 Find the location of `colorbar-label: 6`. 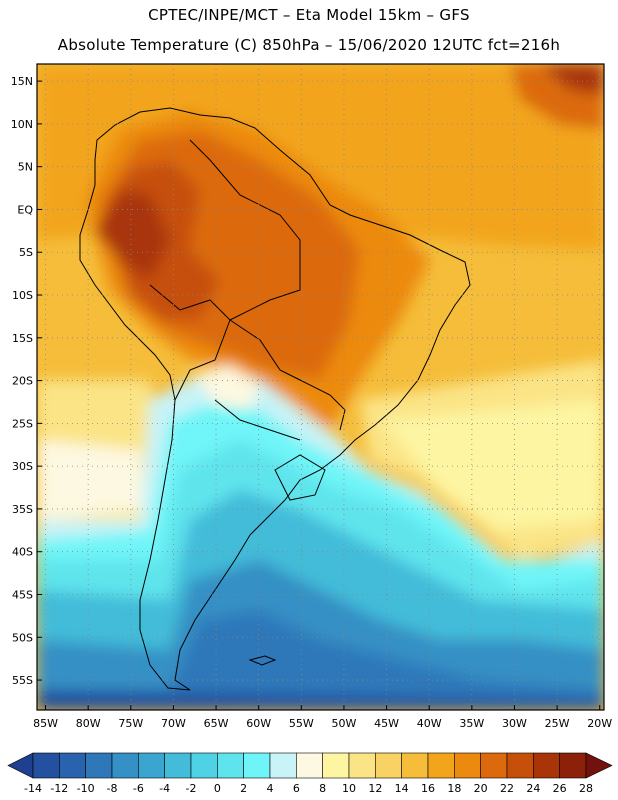

colorbar-label: 6 is located at coordinates (296, 788).